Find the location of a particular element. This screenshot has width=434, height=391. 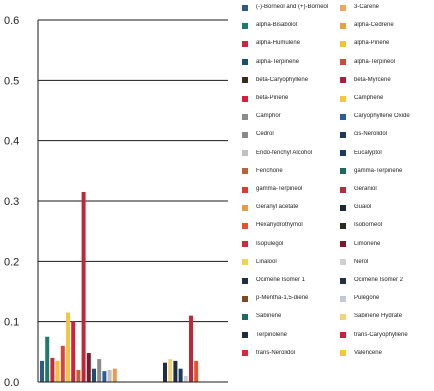

legend-item: Nerol is located at coordinates (386, 262).